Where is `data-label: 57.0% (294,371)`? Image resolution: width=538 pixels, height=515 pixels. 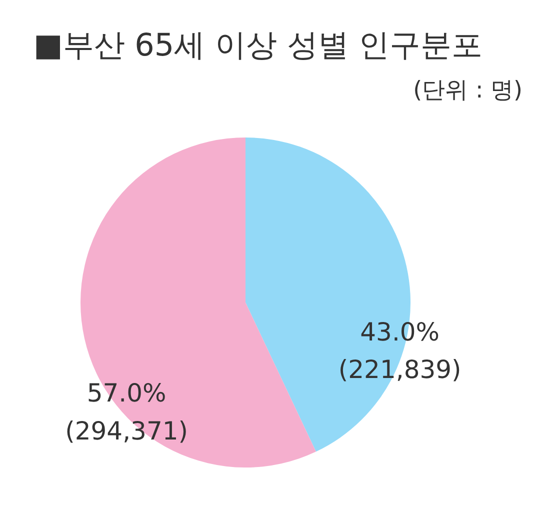
data-label: 57.0% (294,371) is located at coordinates (126, 412).